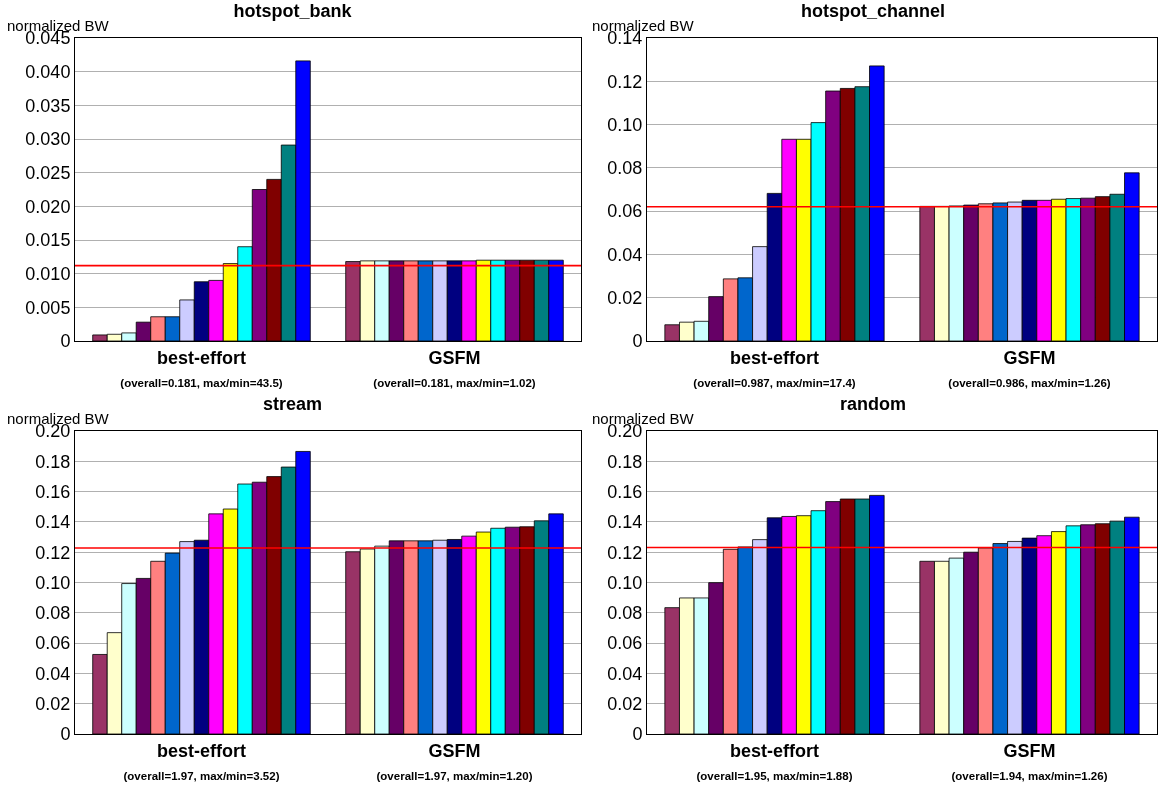  I want to click on x-tick-label: GSFM (overall=1.94, max/min=1.26), so click(1029, 761).